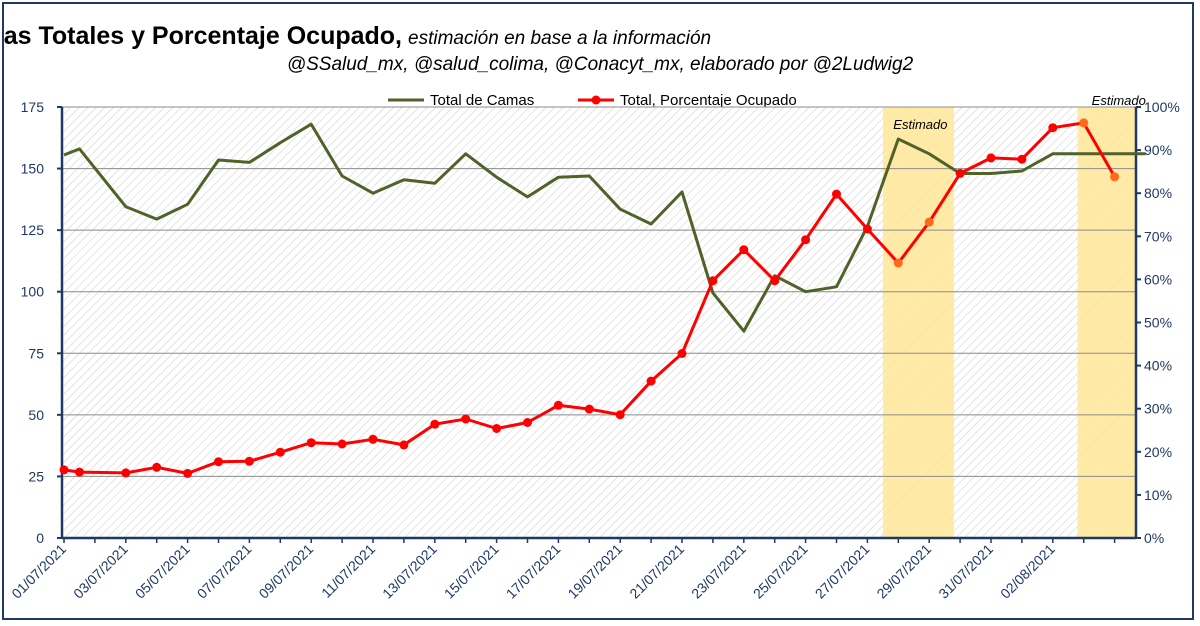  I want to click on y-left-tick-label-2: 50, so click(36, 415).